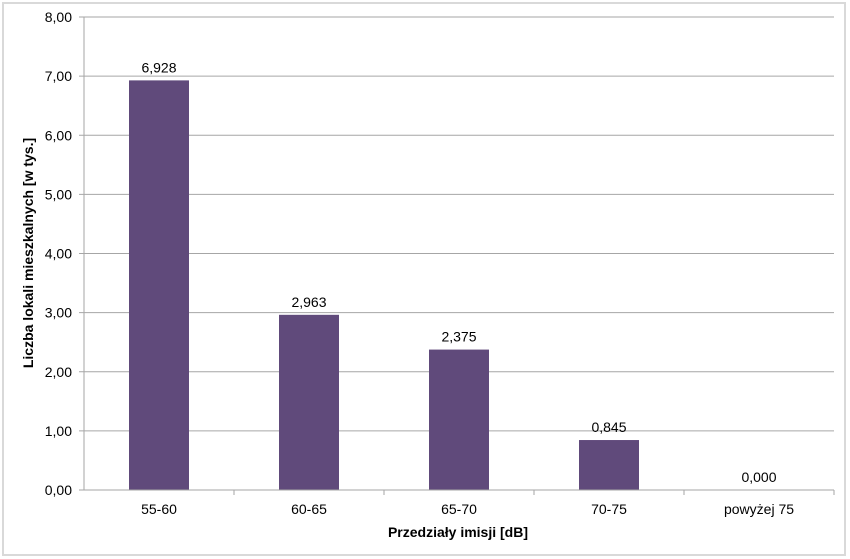  I want to click on y-tick-label: 2,00, so click(58, 372).